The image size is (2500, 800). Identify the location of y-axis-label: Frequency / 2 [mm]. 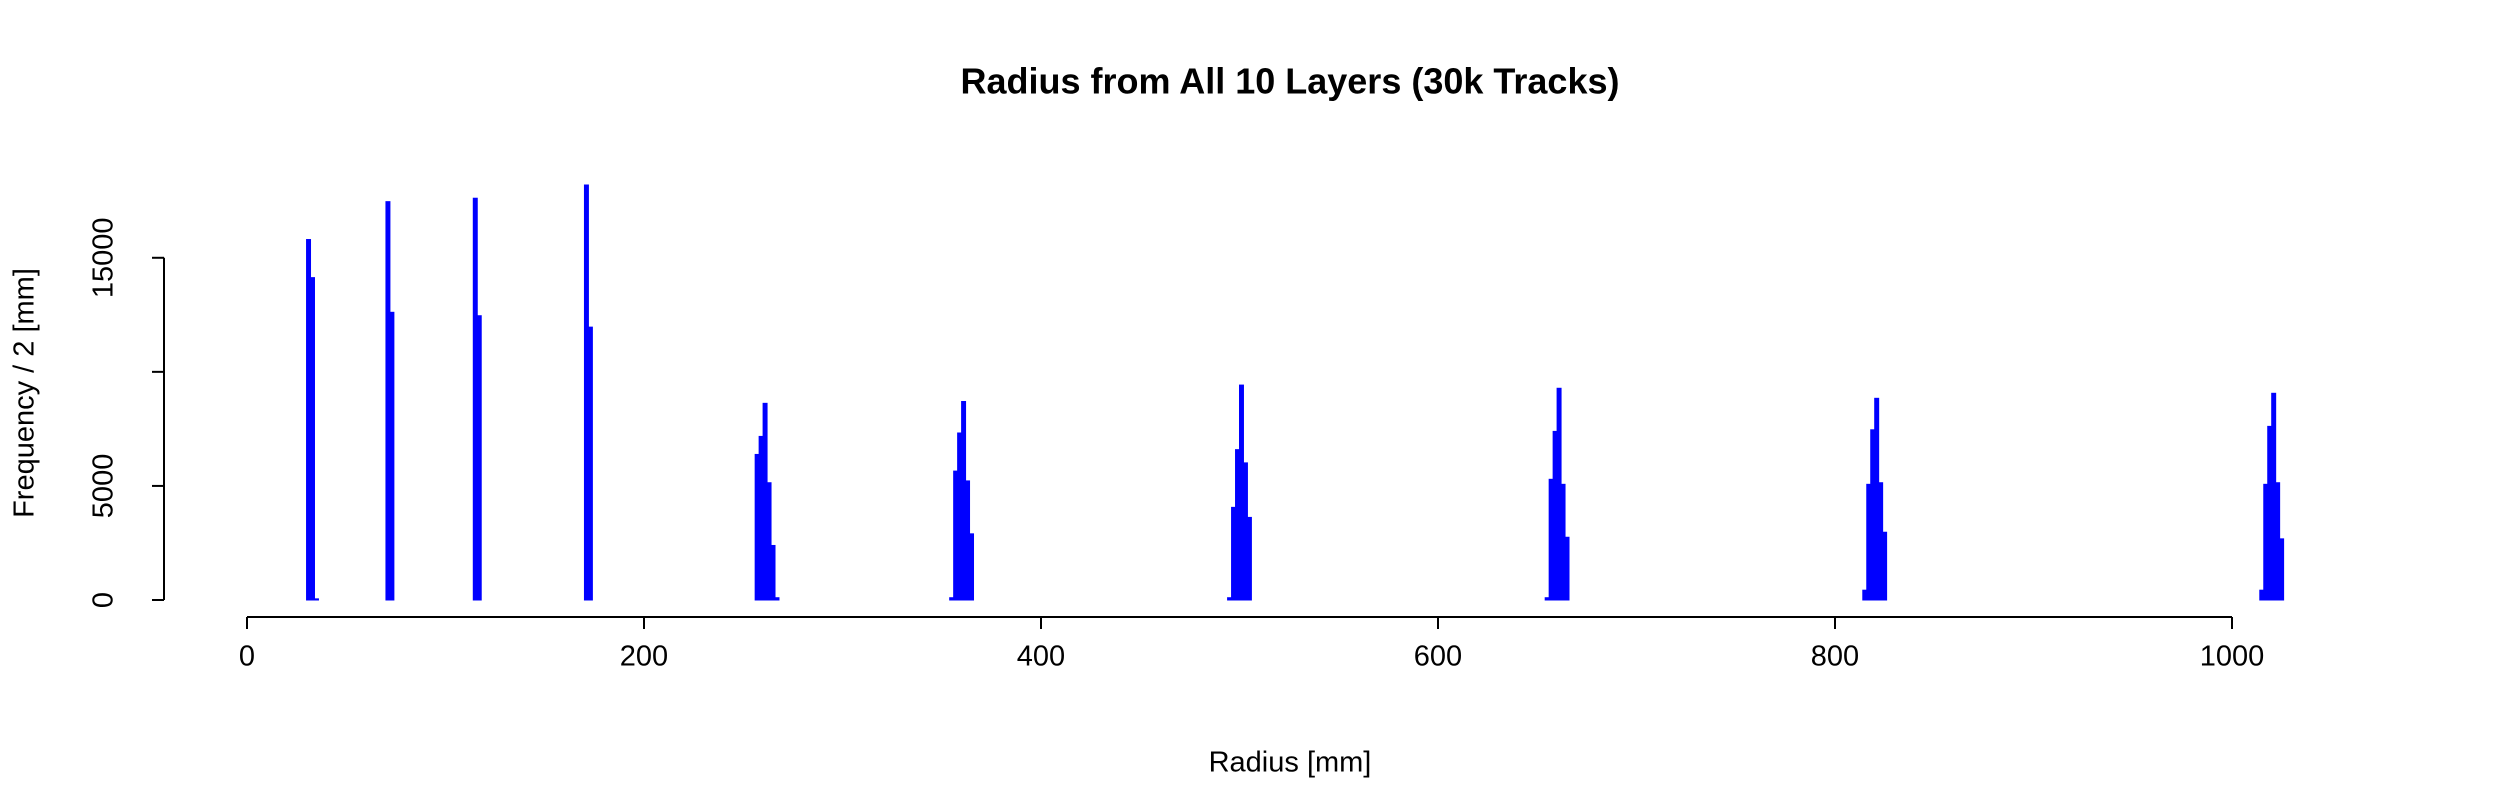
(25, 393).